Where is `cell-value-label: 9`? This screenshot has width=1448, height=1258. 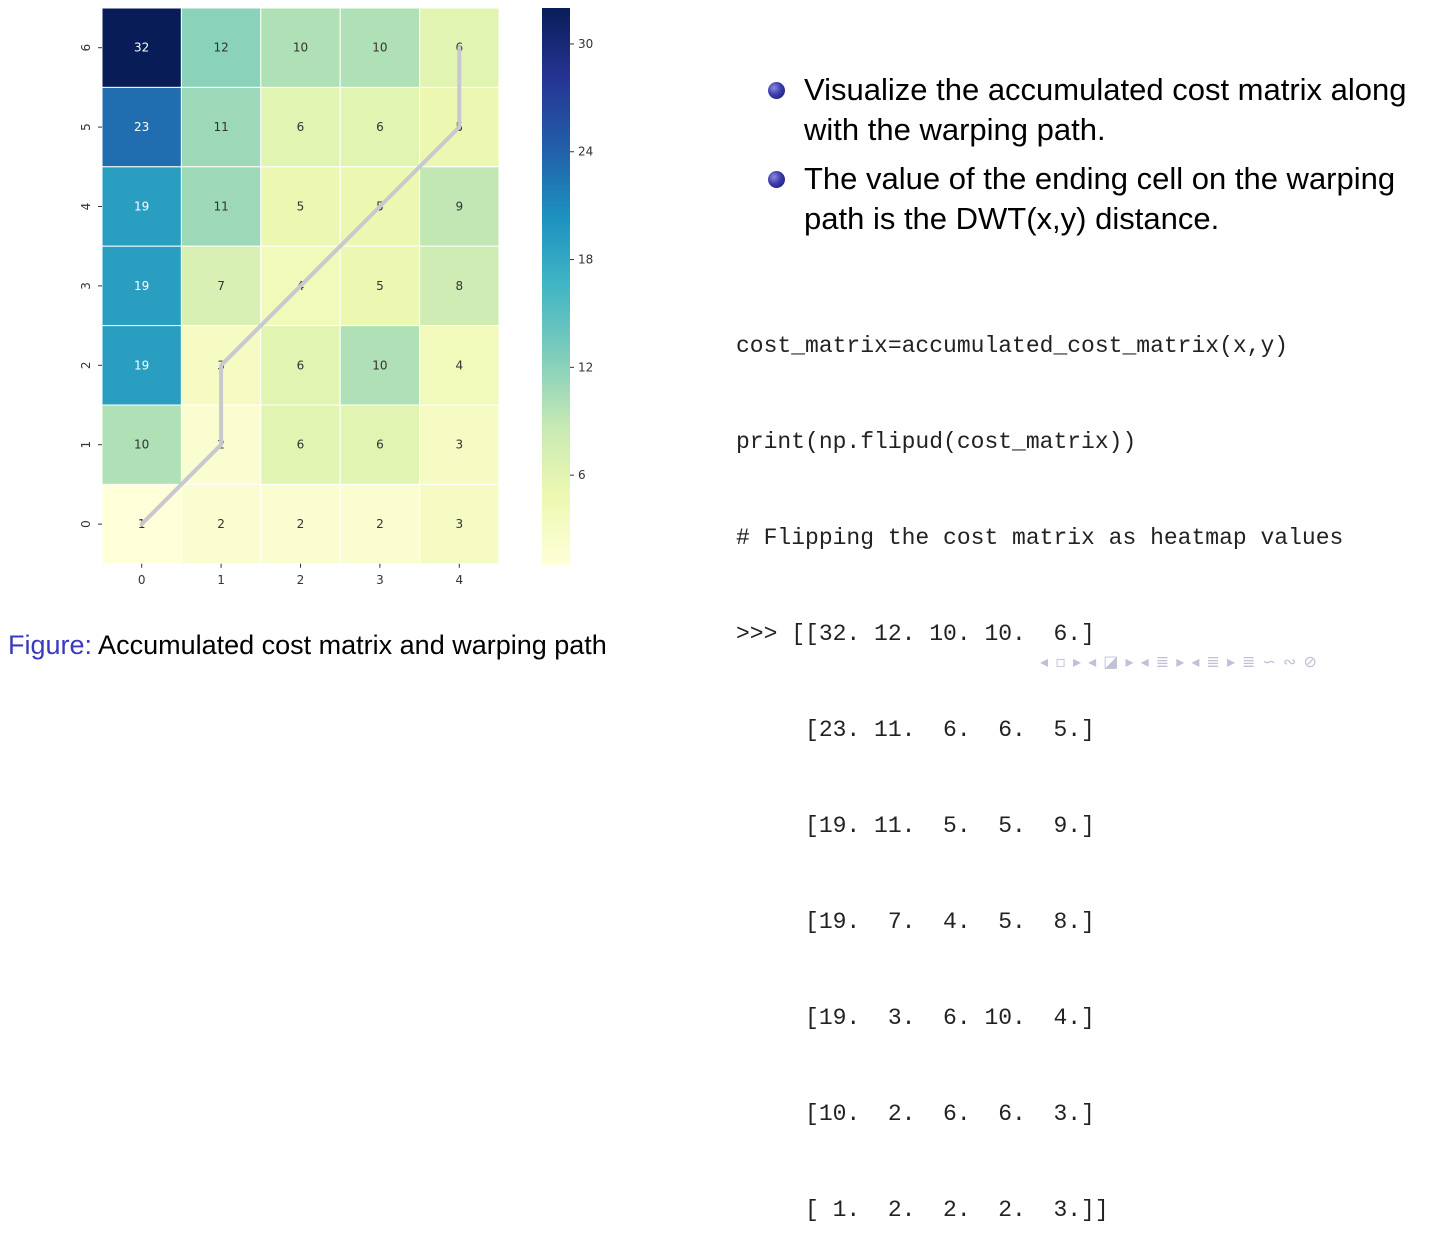
cell-value-label: 9 is located at coordinates (459, 207).